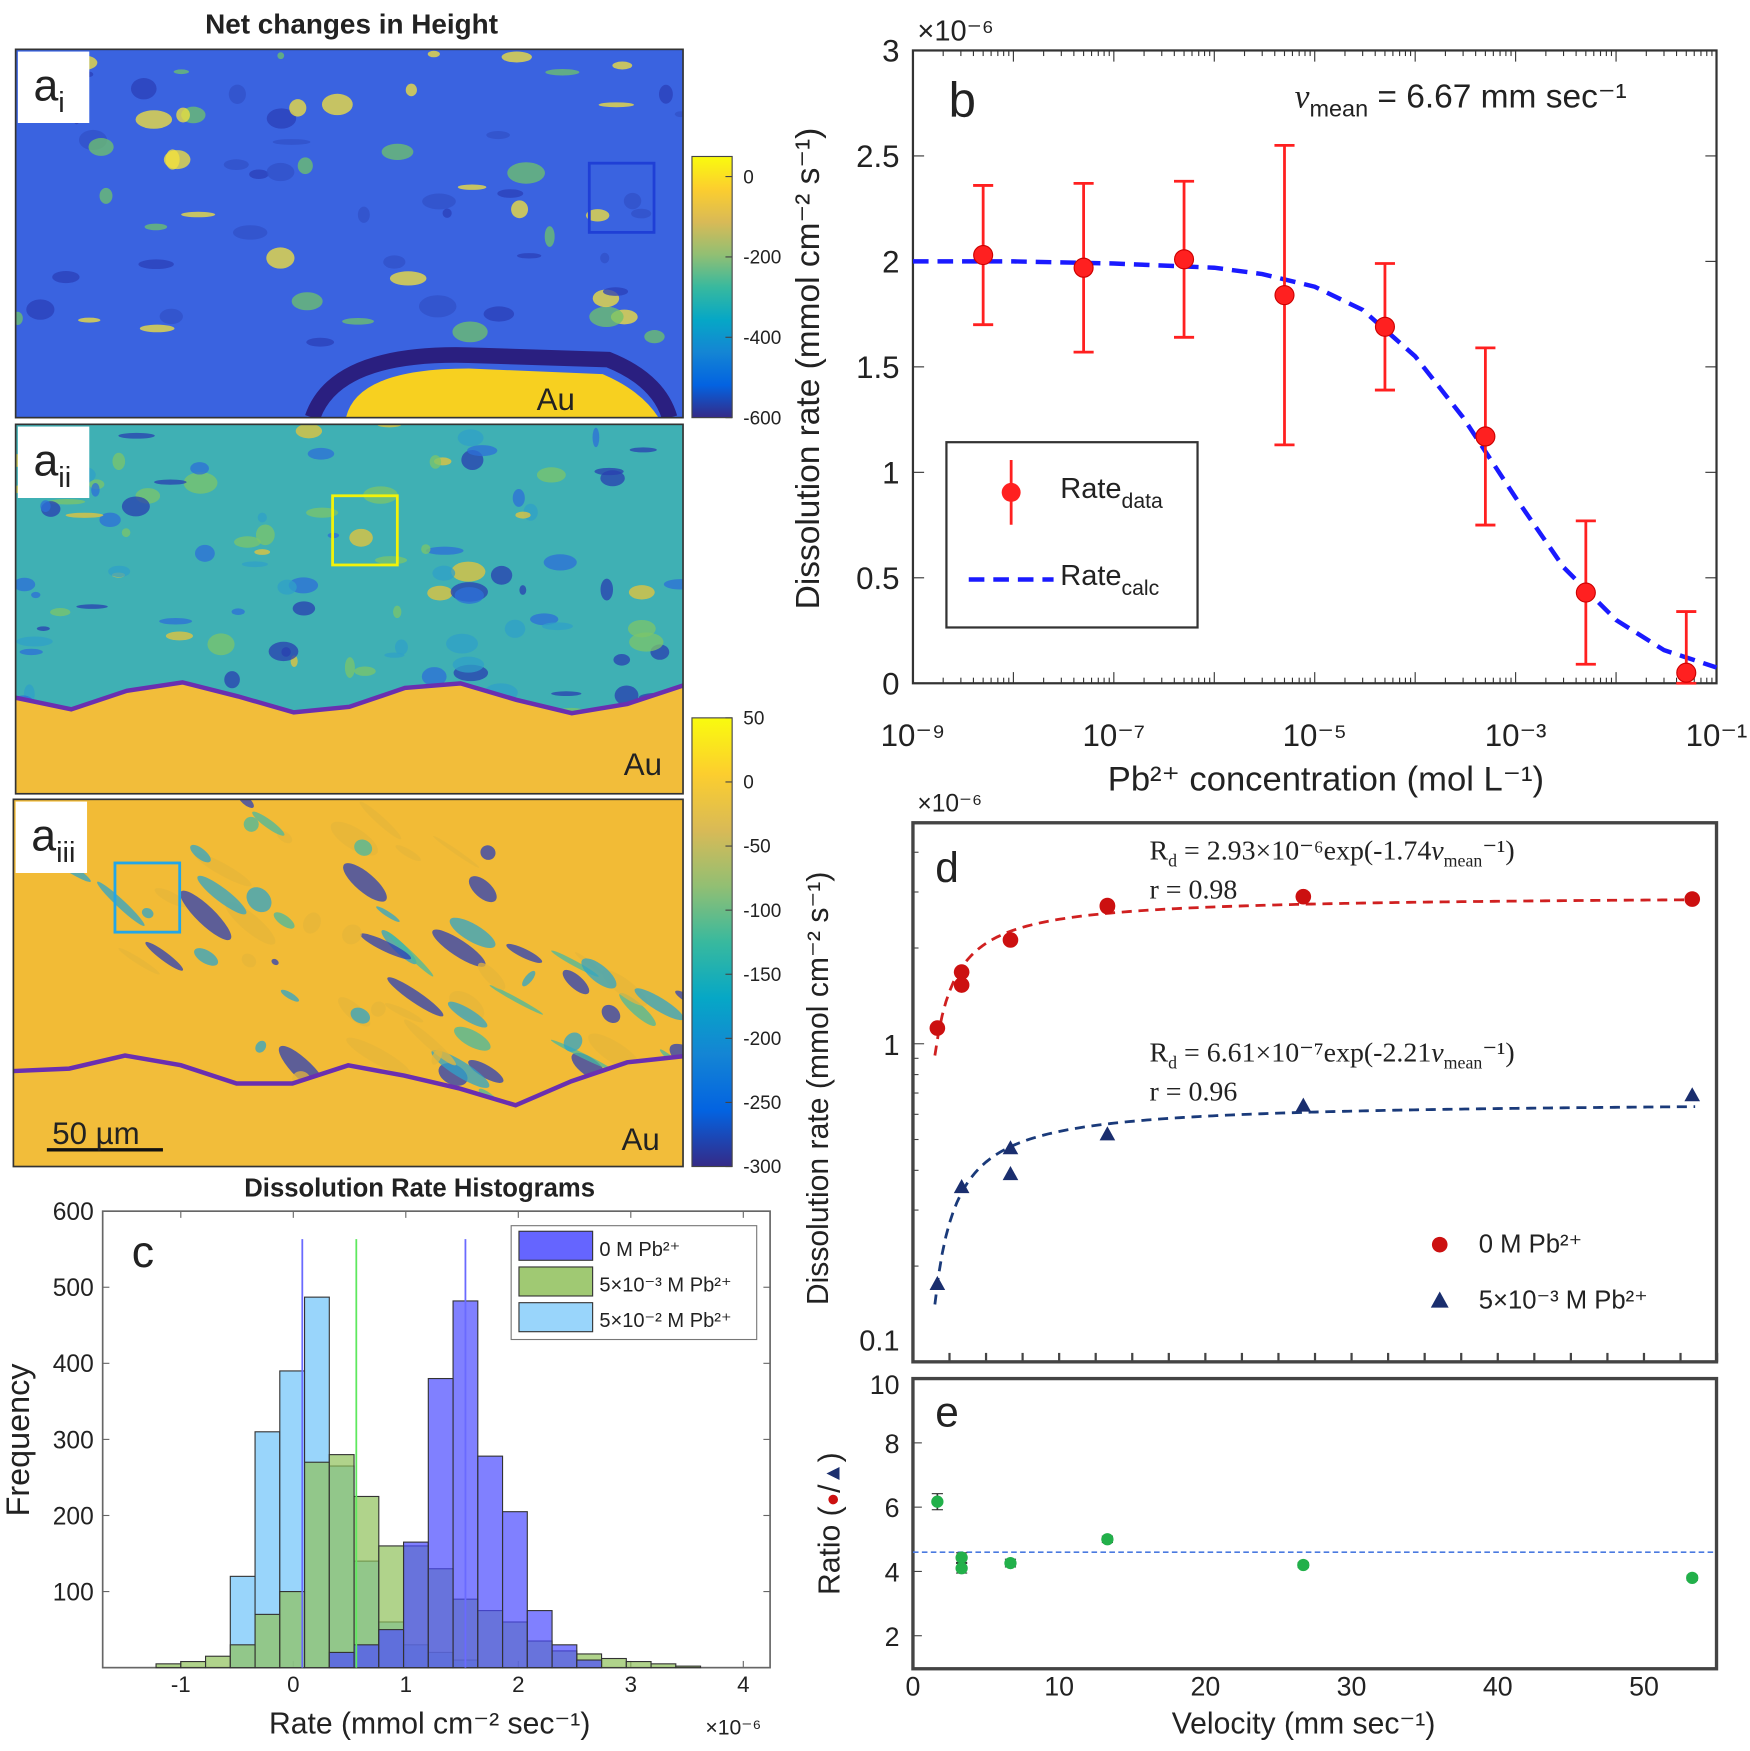 Image resolution: width=1750 pixels, height=1751 pixels. Describe the element at coordinates (885, 1385) in the screenshot. I see `y-tick-label: 10` at that location.